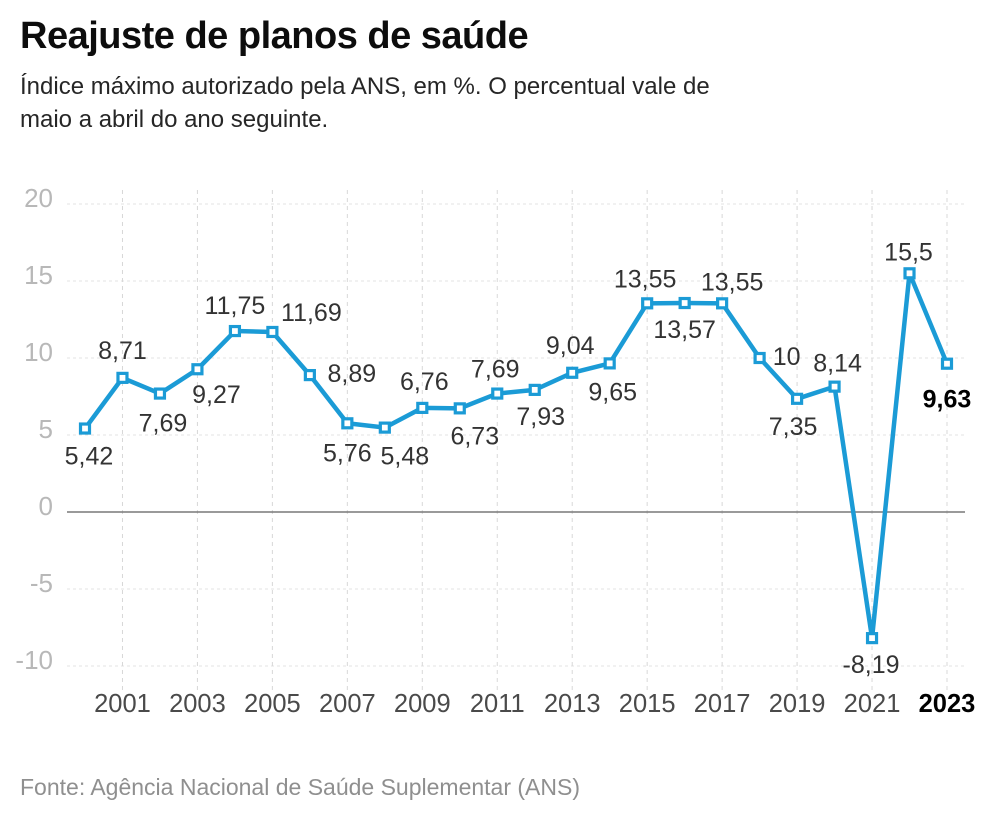 This screenshot has height=822, width=984. I want to click on data-point-label: 10, so click(787, 357).